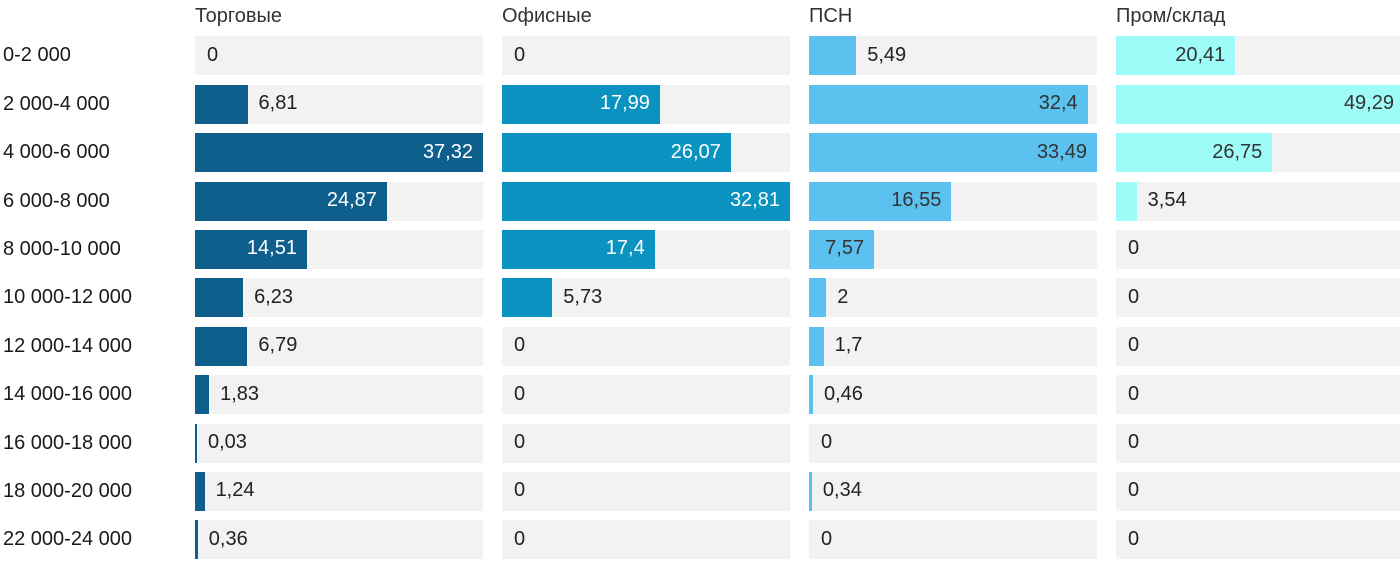 This screenshot has width=1400, height=574. I want to click on column-header-torgovye: Торговые, so click(239, 16).